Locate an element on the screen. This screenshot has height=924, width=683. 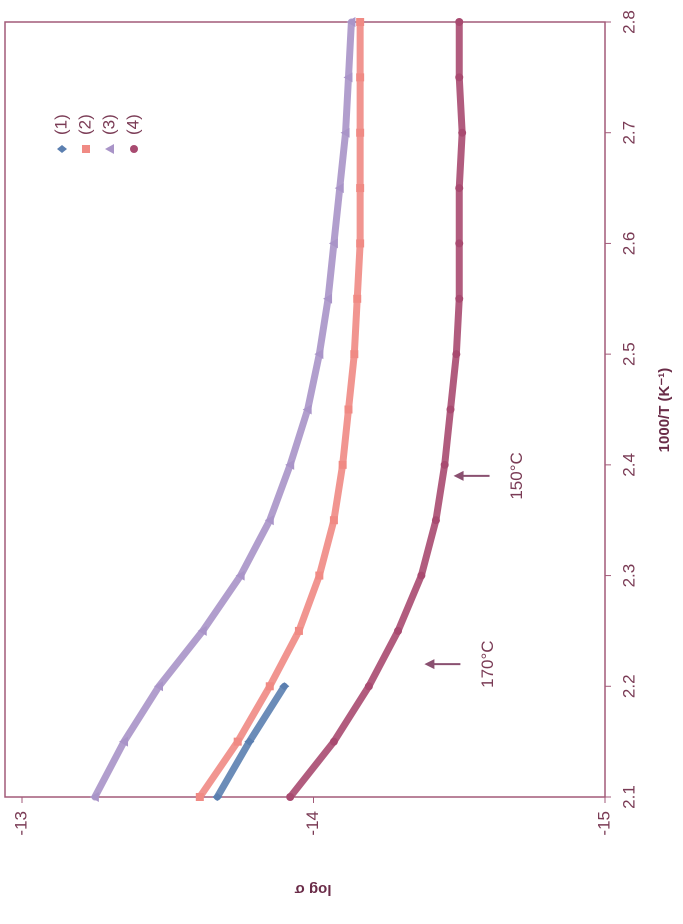
x-tick-label: 2.6 is located at coordinates (628, 244).